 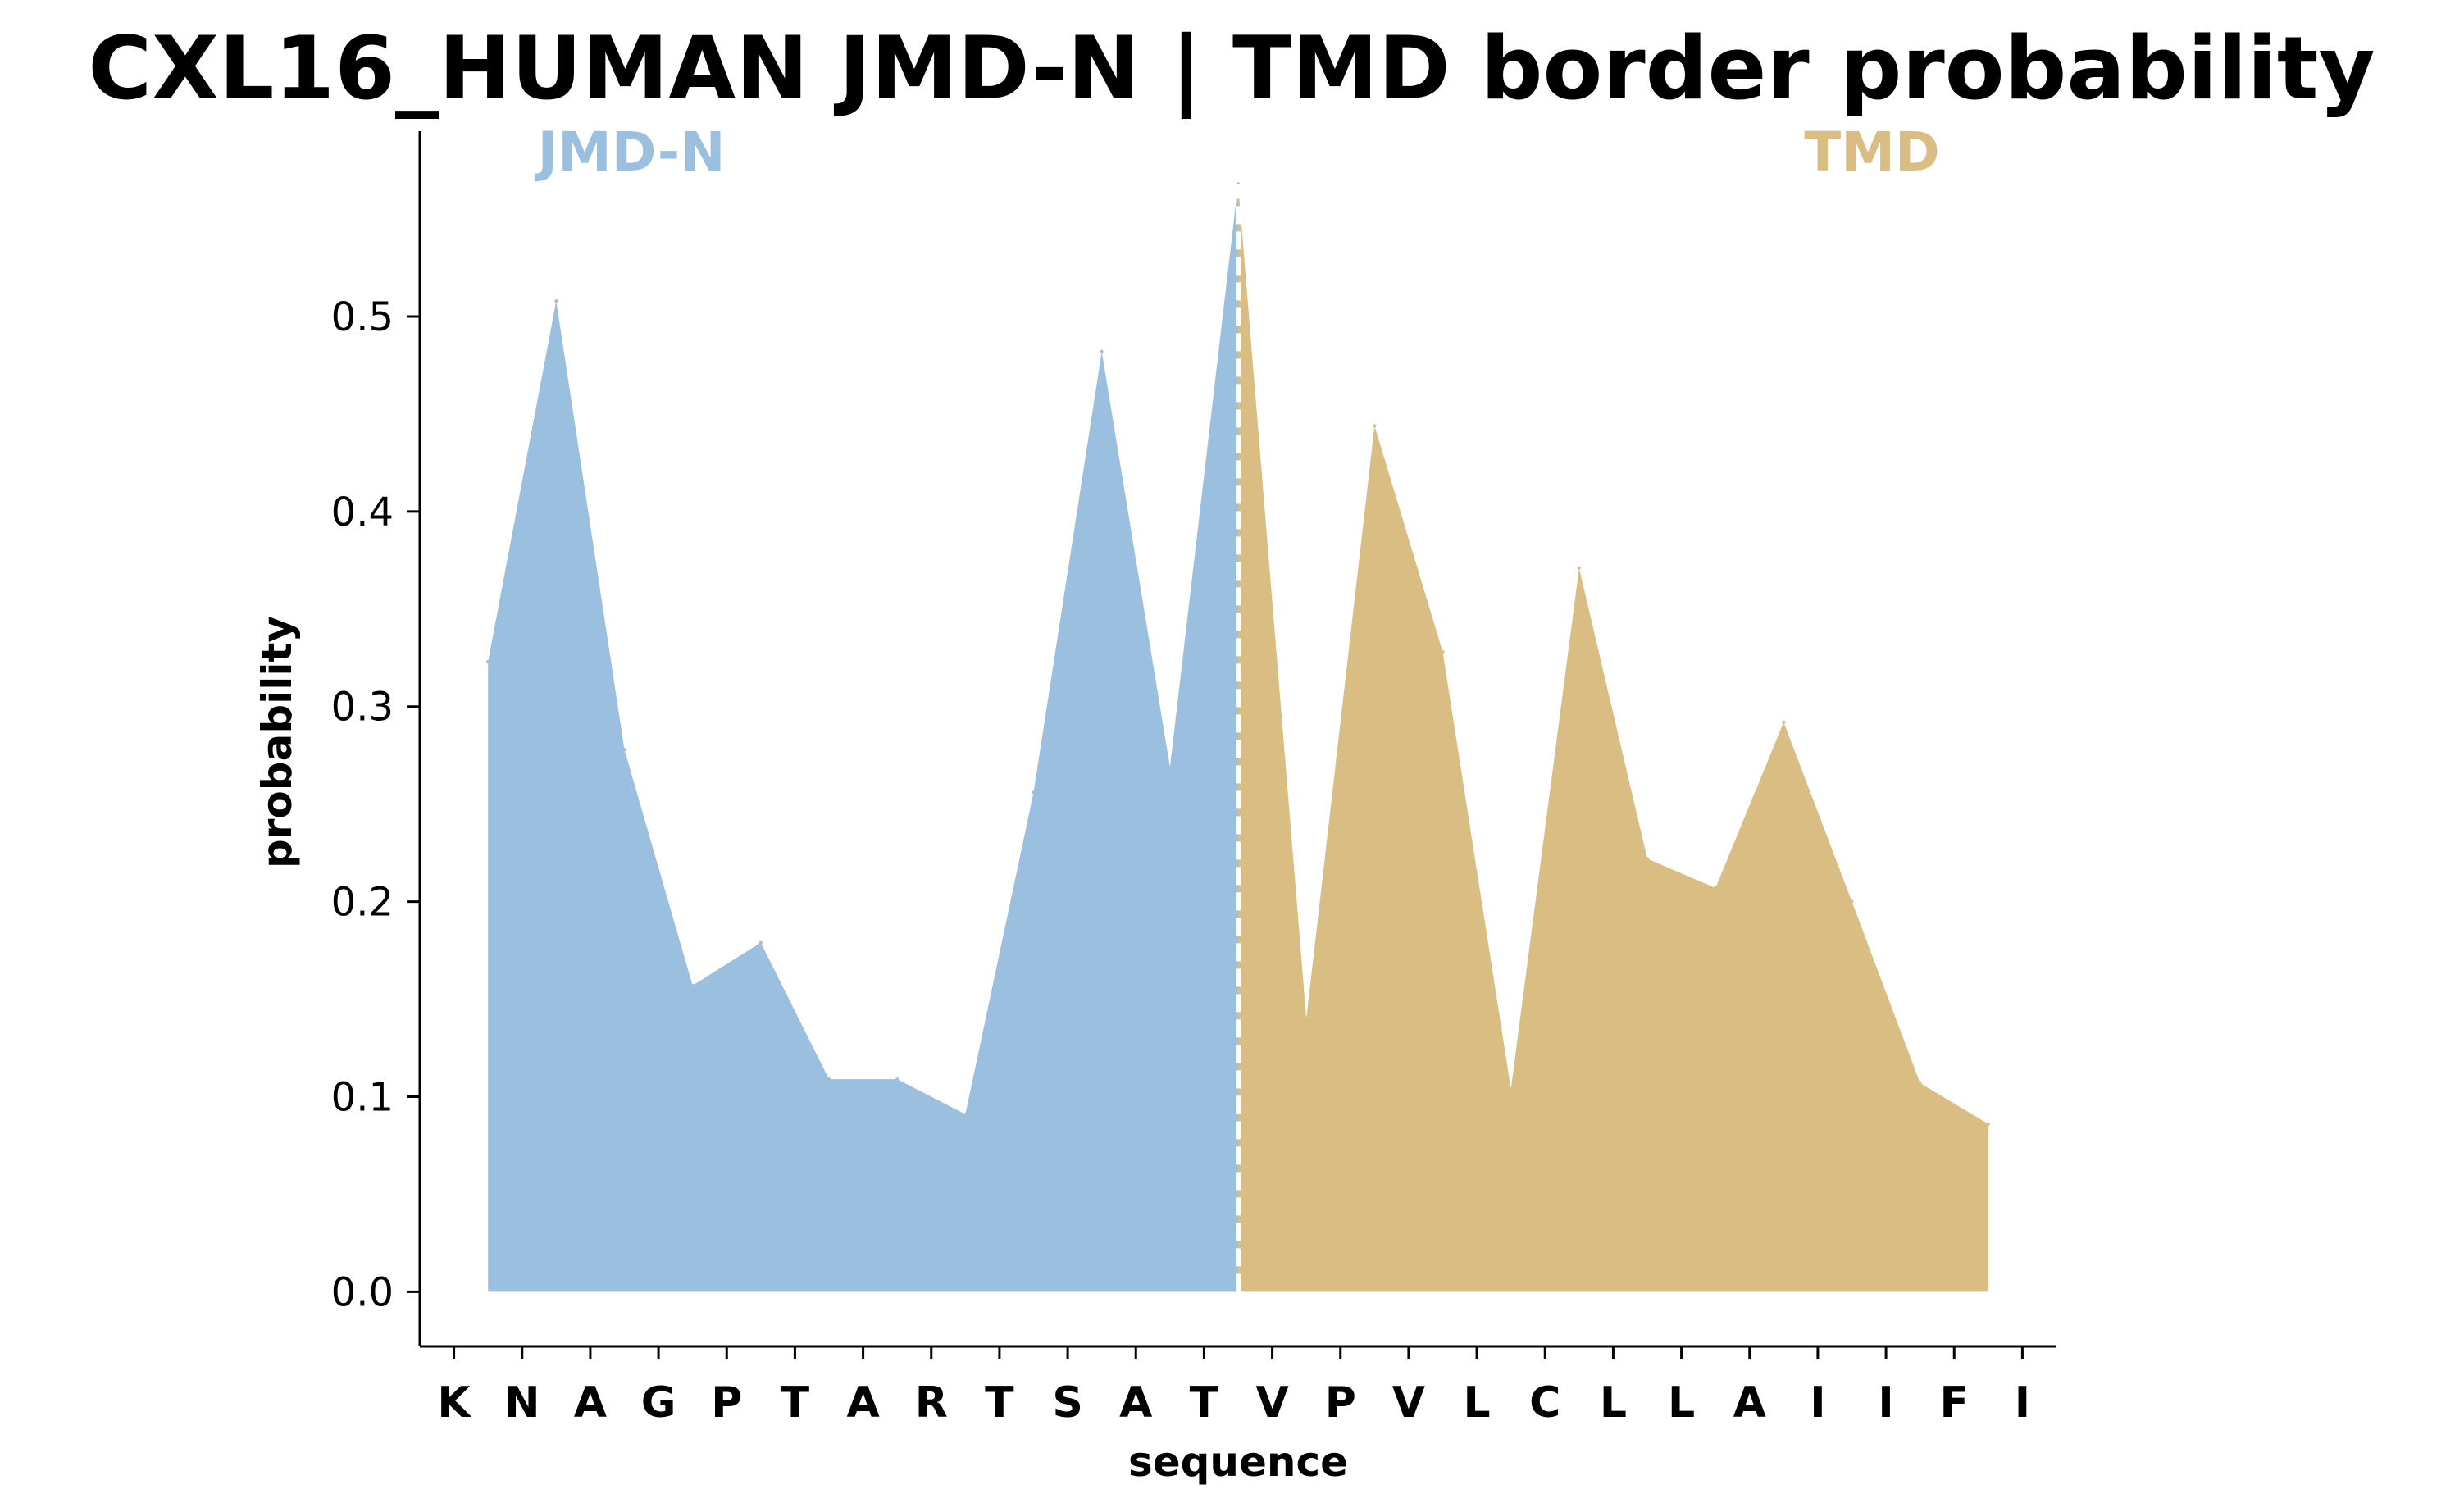 I want to click on x-tick-label: R, so click(x=931, y=1403).